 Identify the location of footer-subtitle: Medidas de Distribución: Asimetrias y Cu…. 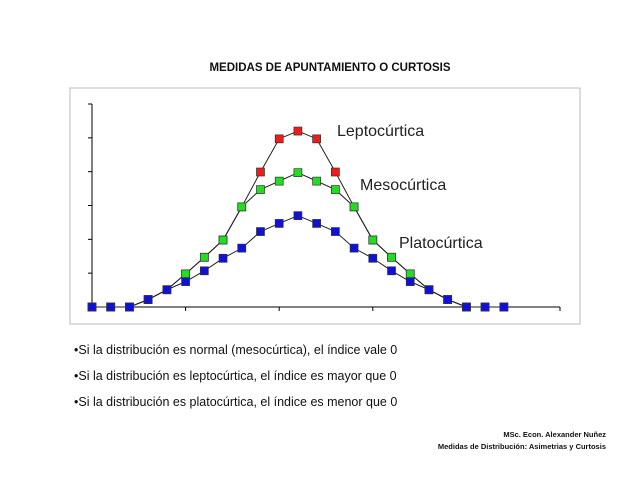
(521, 446).